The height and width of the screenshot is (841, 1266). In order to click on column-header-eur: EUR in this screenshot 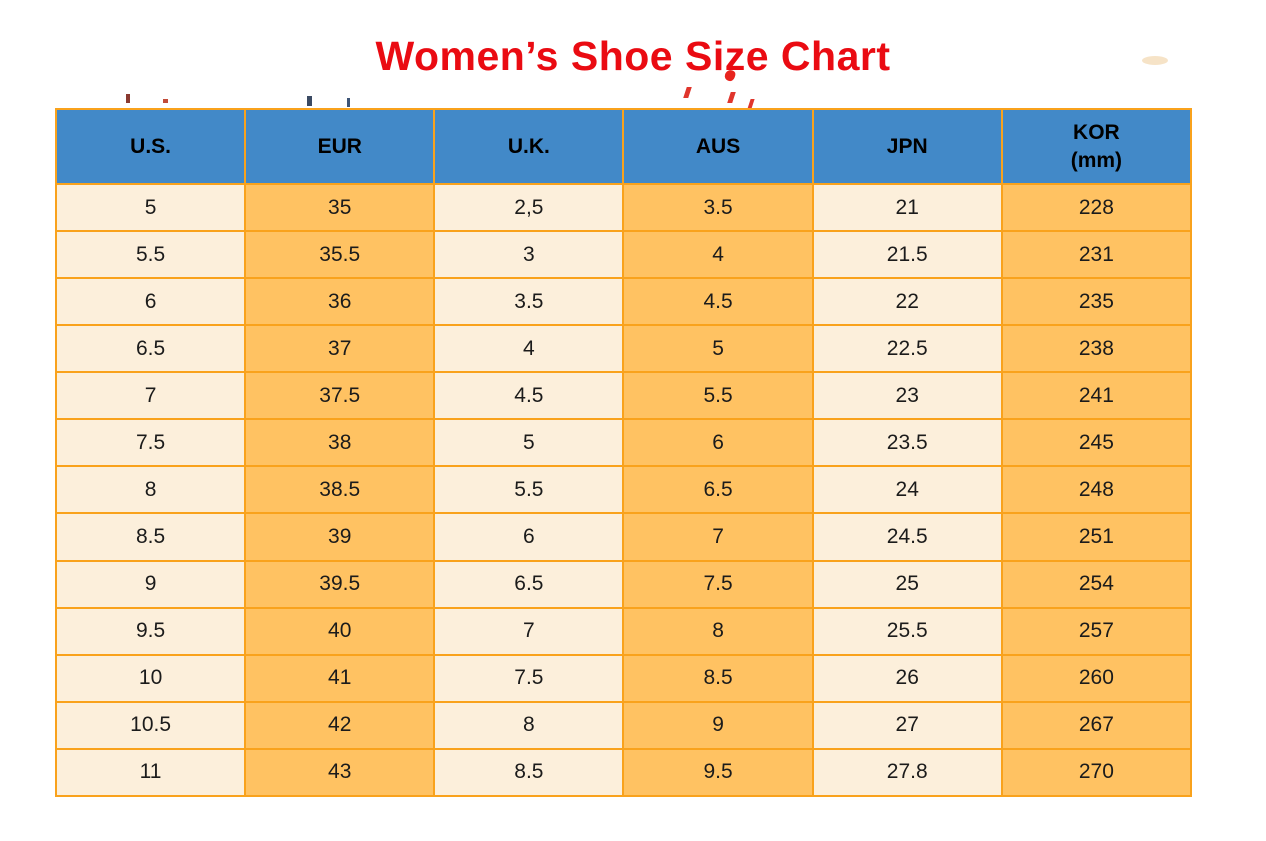, I will do `click(340, 146)`.